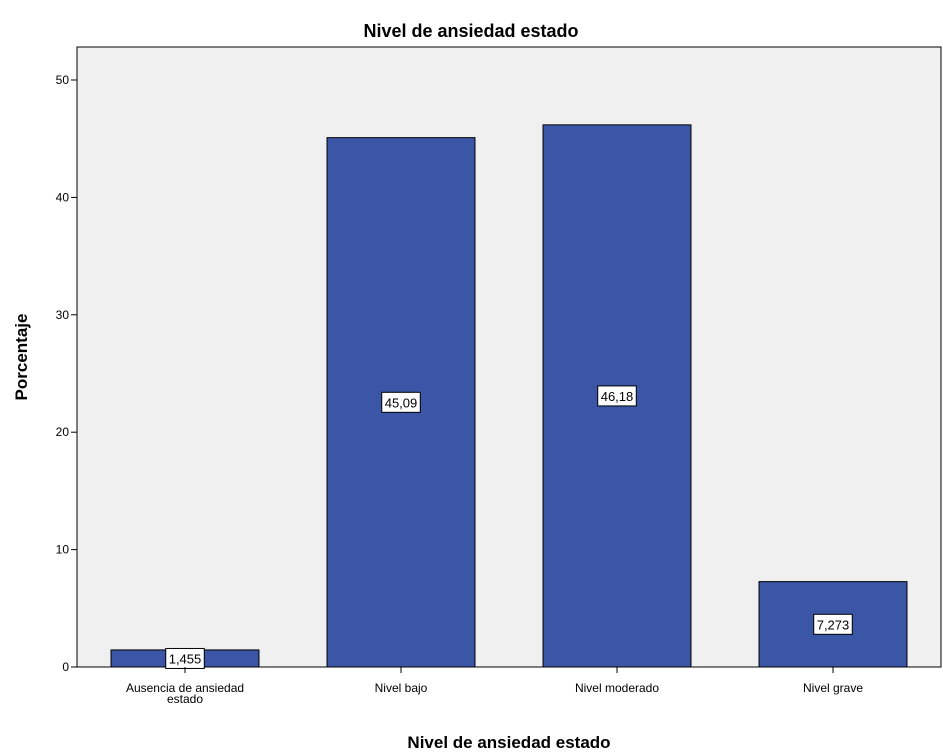 This screenshot has height=753, width=943. What do you see at coordinates (63, 550) in the screenshot?
I see `y-tick-label: 10` at bounding box center [63, 550].